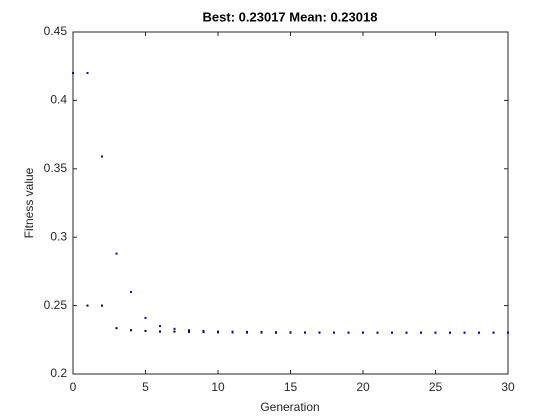 The width and height of the screenshot is (560, 420). Describe the element at coordinates (145, 387) in the screenshot. I see `x-tick-label: 5` at that location.